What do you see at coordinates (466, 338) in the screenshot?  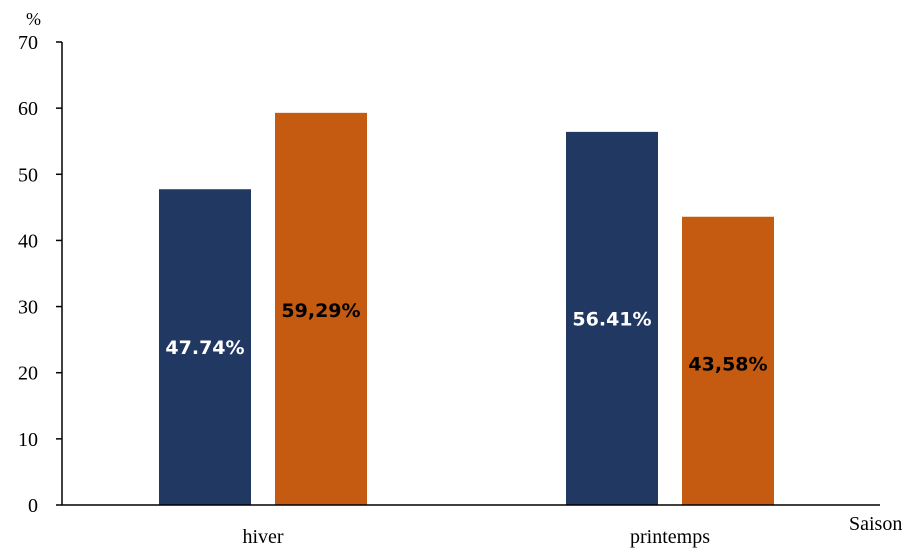 I see `bar-labels: 47.74% 59,29% 56.41% 43,58%` at bounding box center [466, 338].